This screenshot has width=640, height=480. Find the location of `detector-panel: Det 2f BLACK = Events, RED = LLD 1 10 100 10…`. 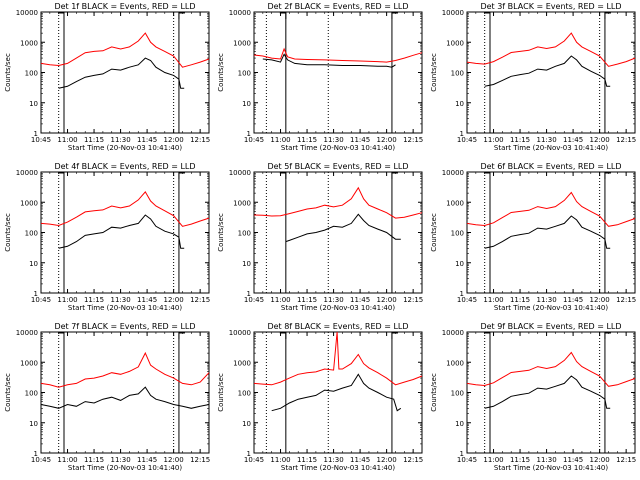

detector-panel: Det 2f BLACK = Events, RED = LLD 1 10 100 10… is located at coordinates (320, 77).